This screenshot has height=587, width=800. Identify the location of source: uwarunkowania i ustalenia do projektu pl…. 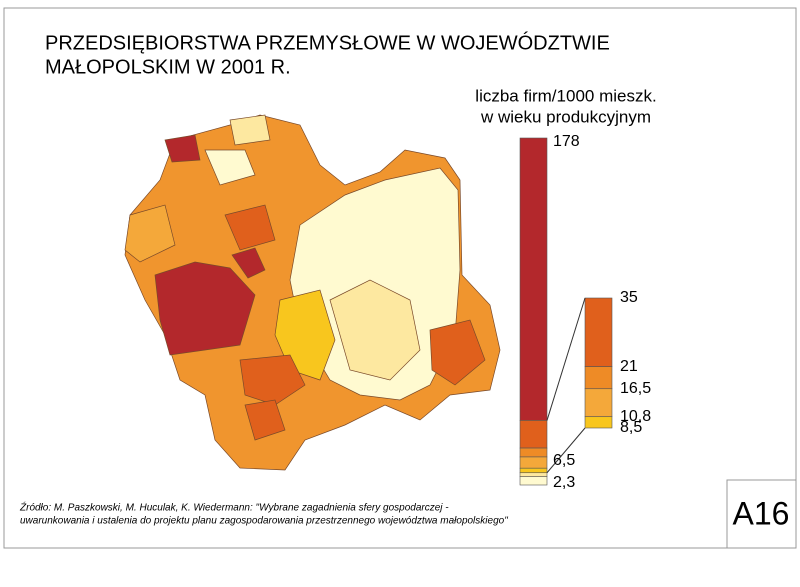
(264, 521).